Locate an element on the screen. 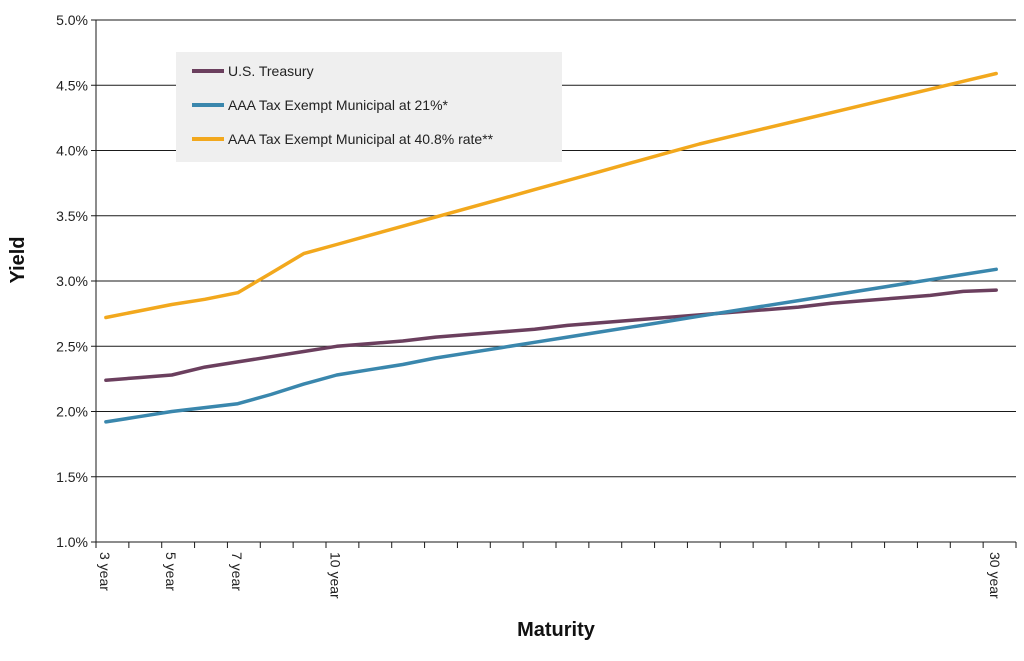 This screenshot has width=1024, height=661. y-tick-label: 3.5% is located at coordinates (72, 216).